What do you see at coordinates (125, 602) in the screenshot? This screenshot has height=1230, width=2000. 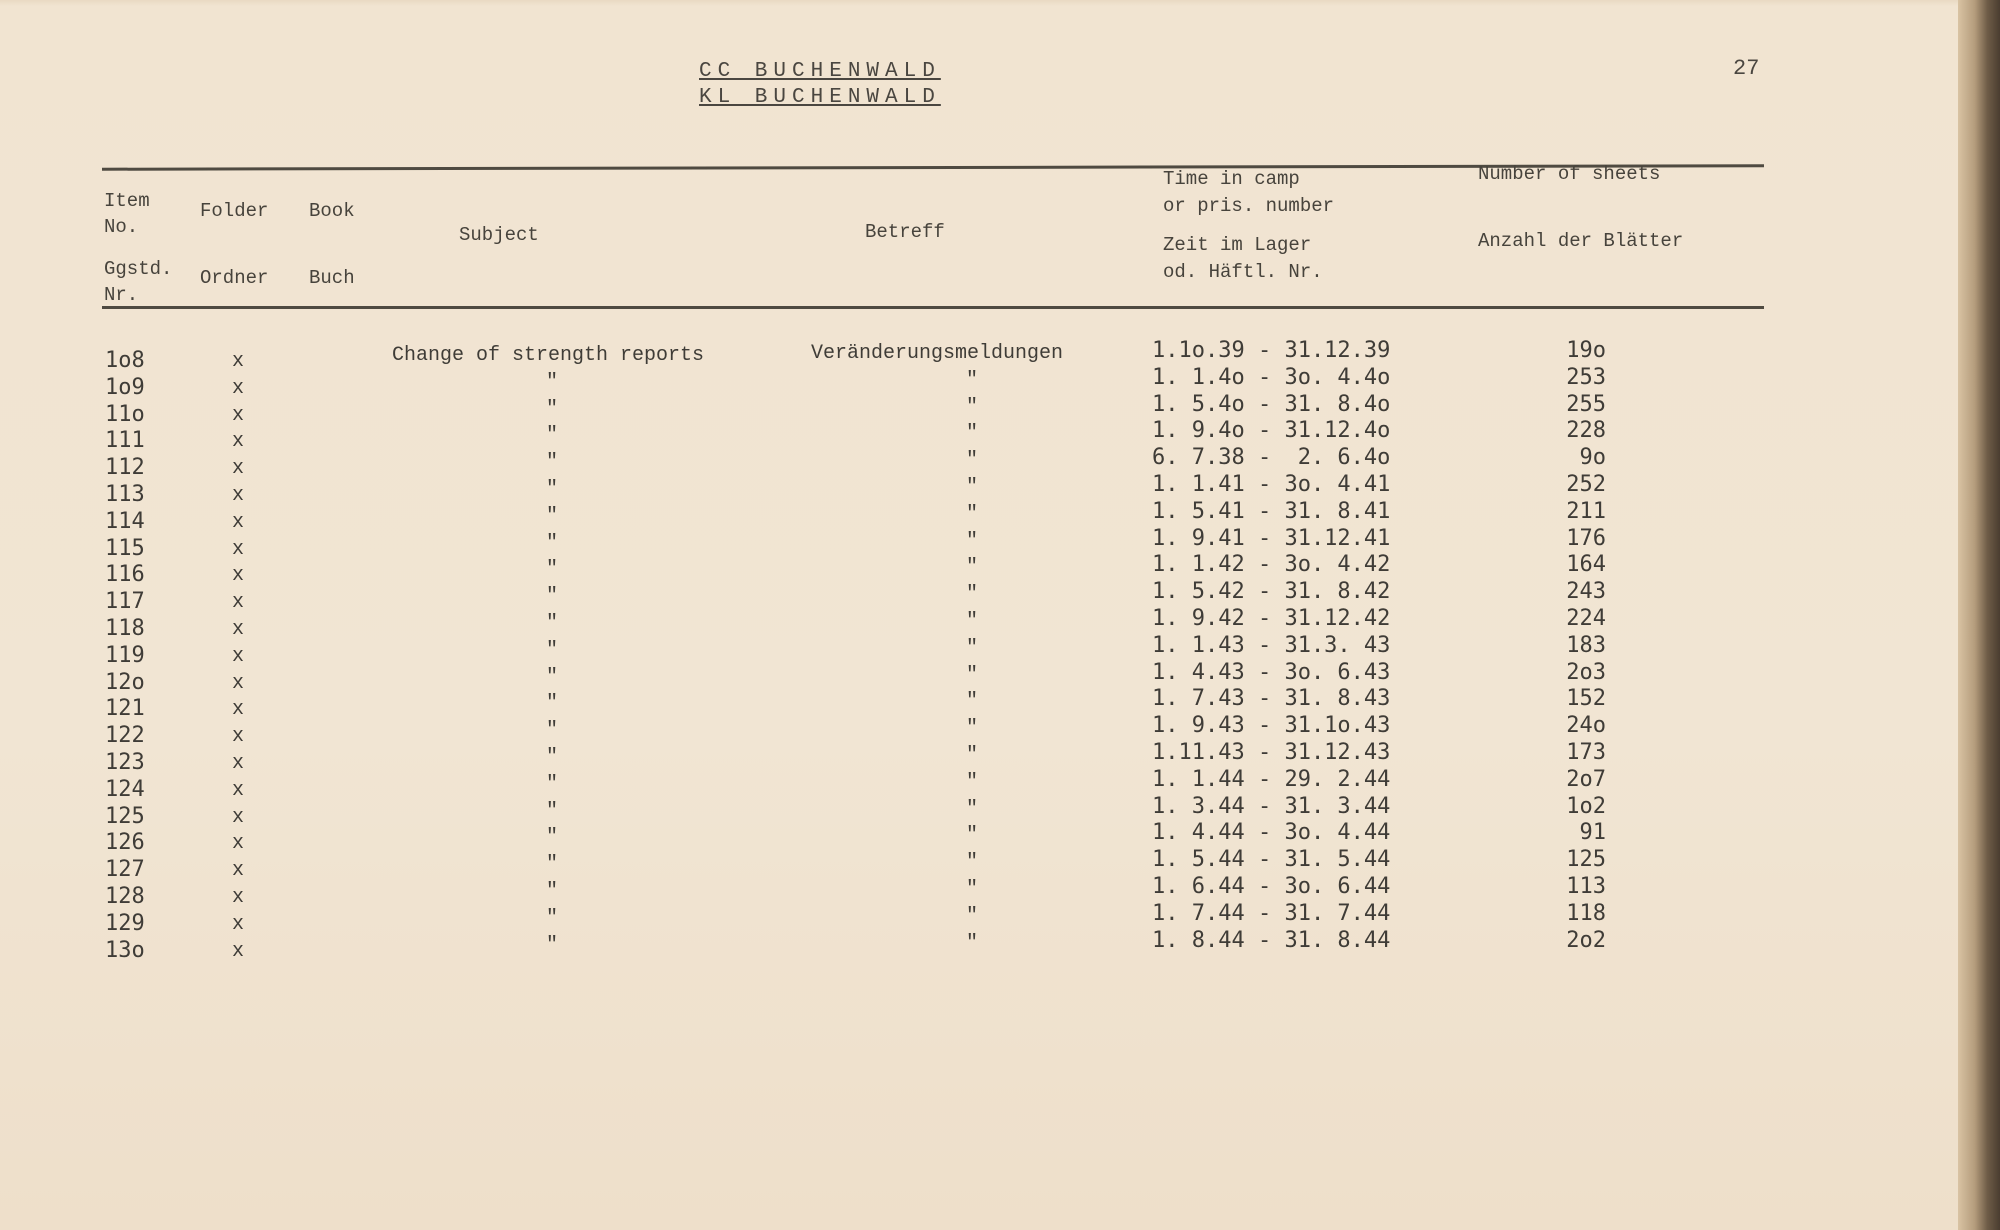 I see `item-no: 117` at bounding box center [125, 602].